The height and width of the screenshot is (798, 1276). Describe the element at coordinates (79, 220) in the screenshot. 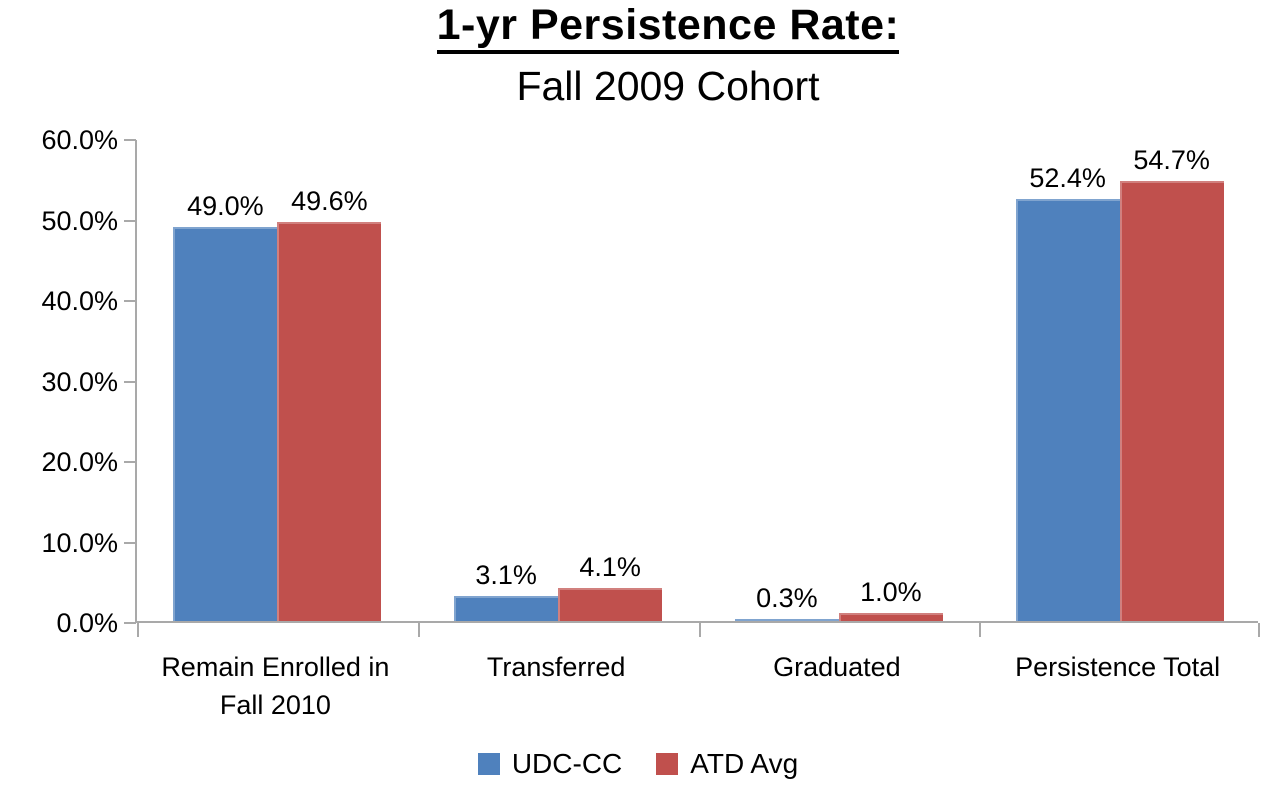

I see `y-axis-label: 50.0%` at that location.